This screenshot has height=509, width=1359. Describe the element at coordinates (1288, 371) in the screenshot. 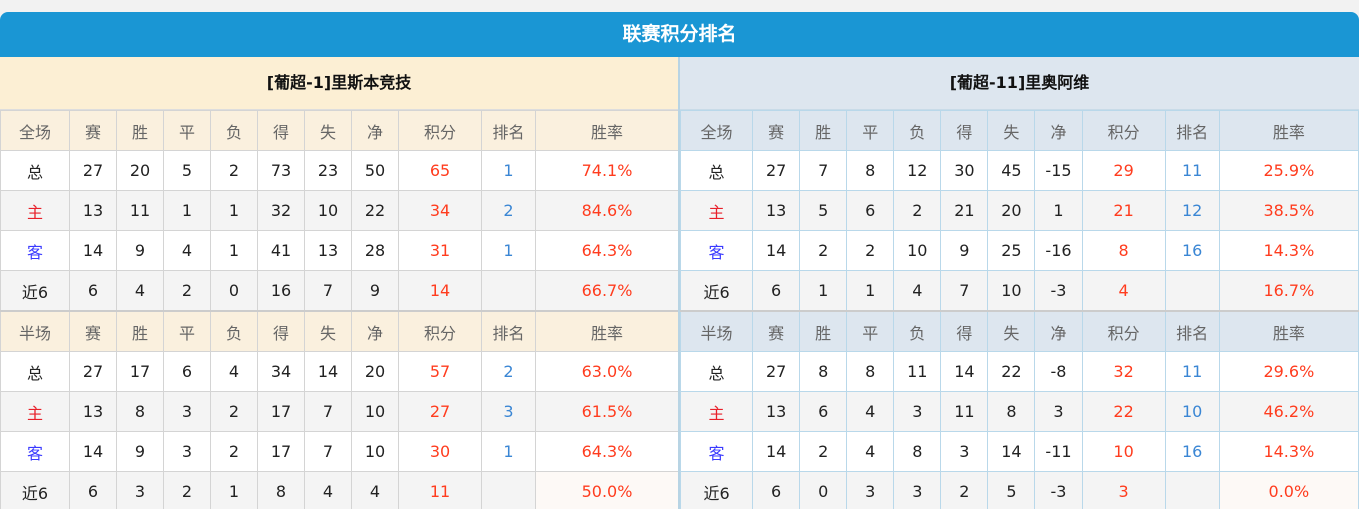

I see `cell-win-rate: 29.6%` at that location.